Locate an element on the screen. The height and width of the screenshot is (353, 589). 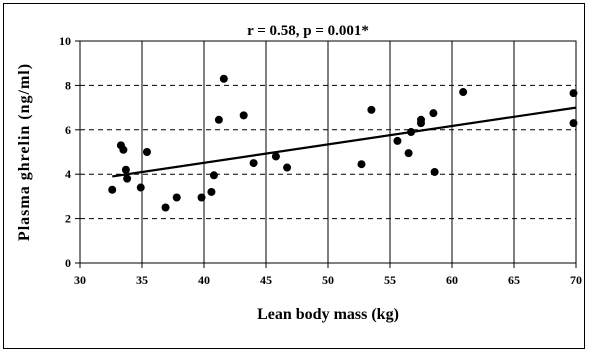
x-tick-label: 55 is located at coordinates (390, 280).